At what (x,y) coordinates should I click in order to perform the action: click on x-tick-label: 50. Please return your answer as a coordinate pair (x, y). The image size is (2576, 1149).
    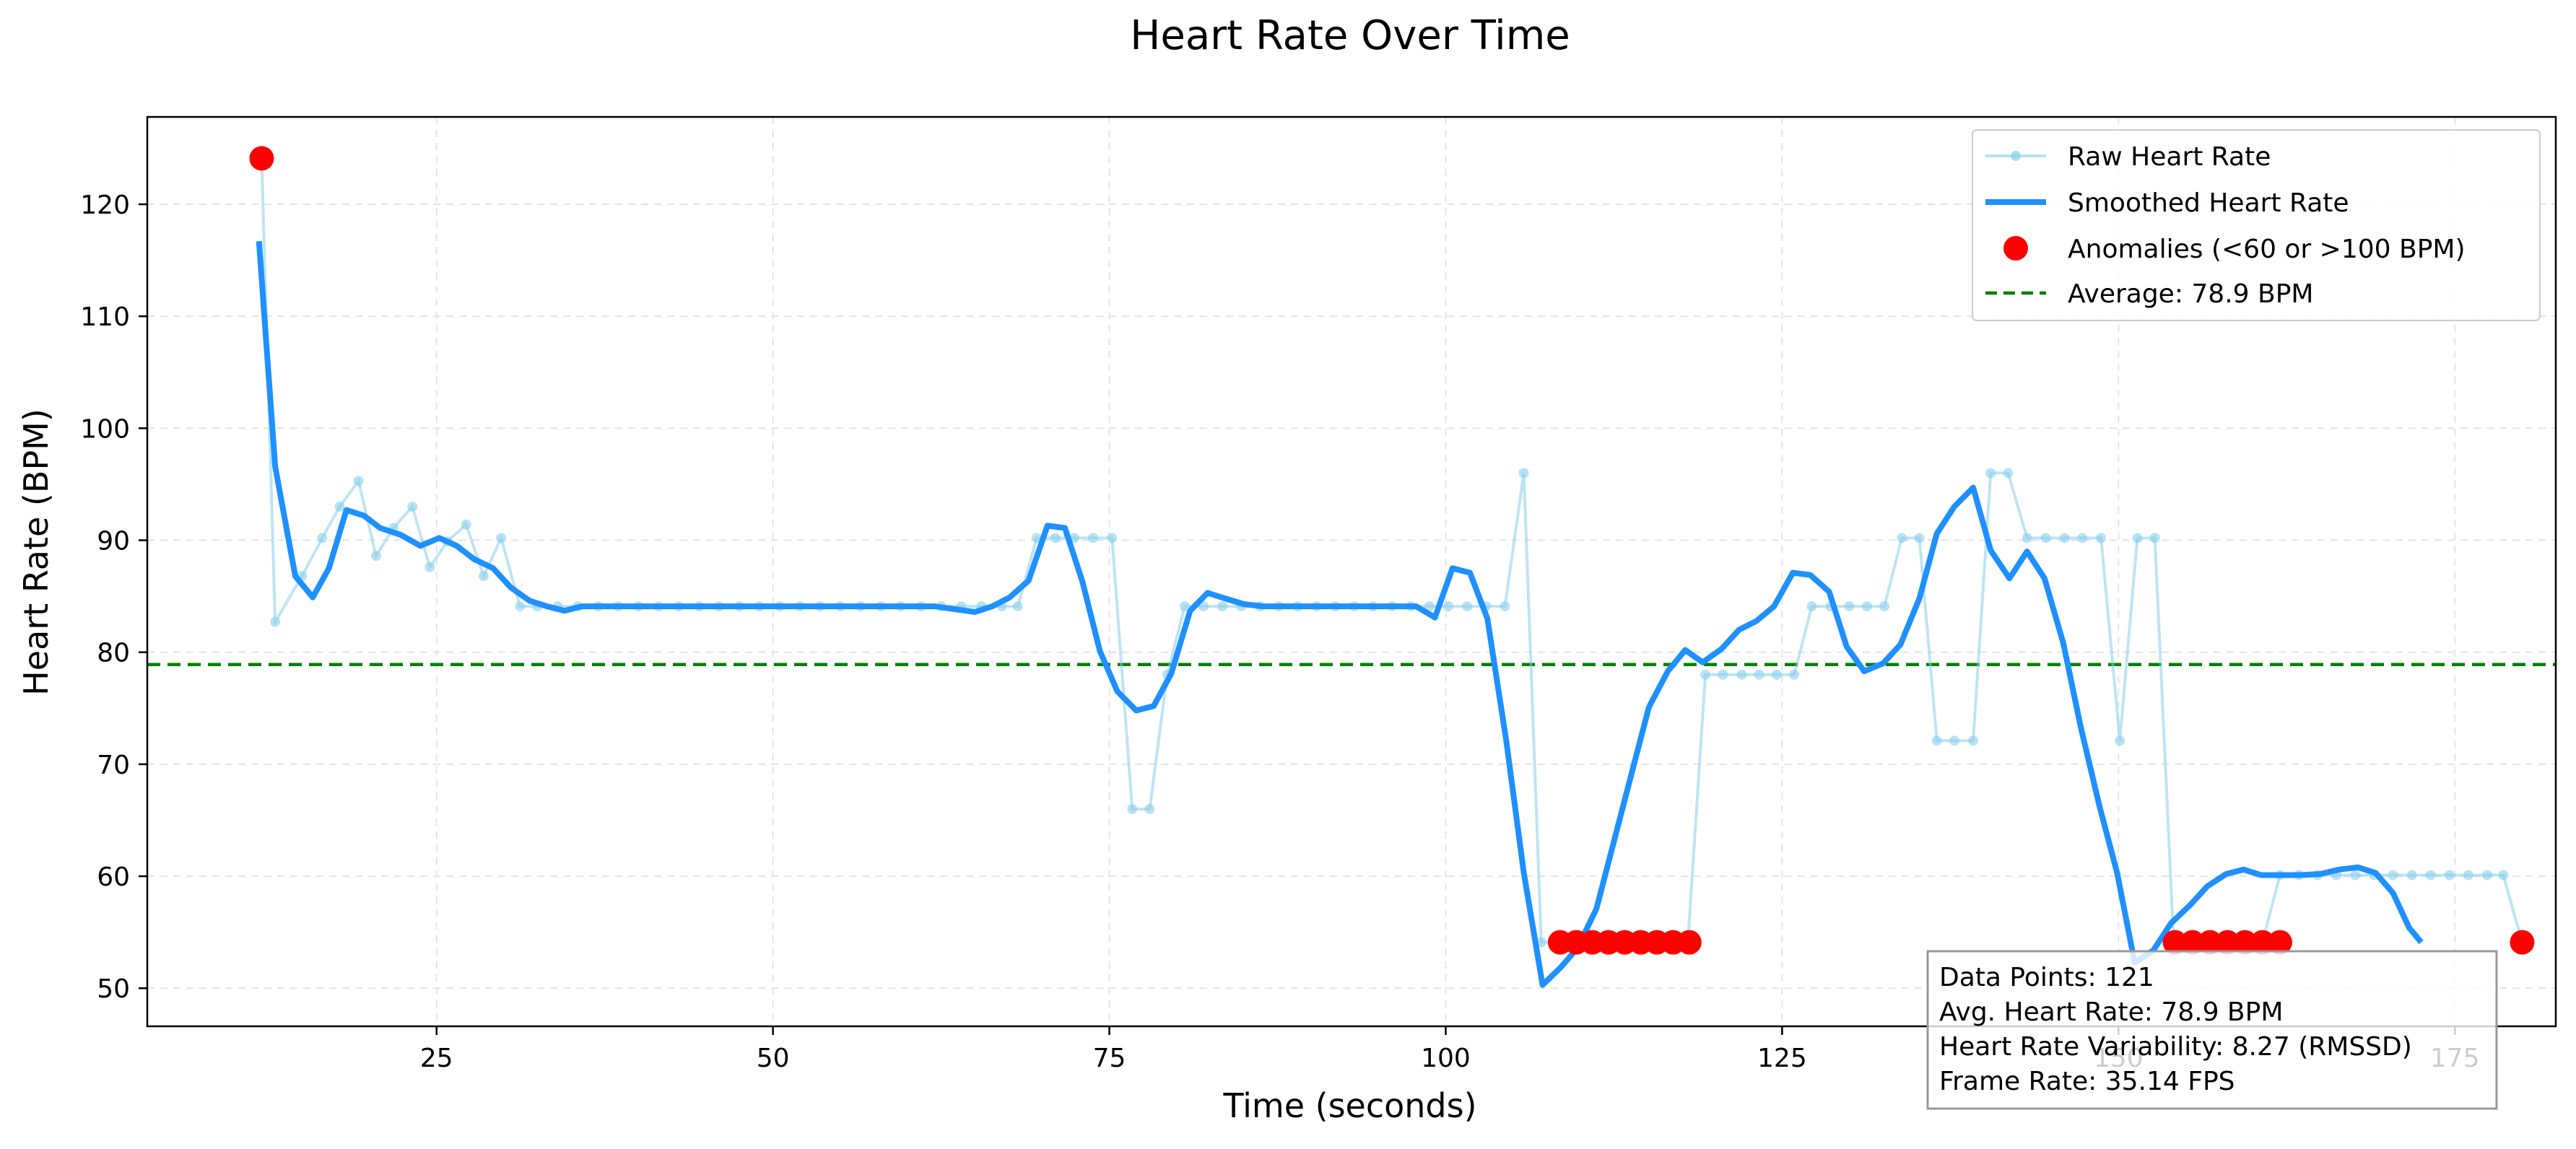
    Looking at the image, I should click on (773, 1058).